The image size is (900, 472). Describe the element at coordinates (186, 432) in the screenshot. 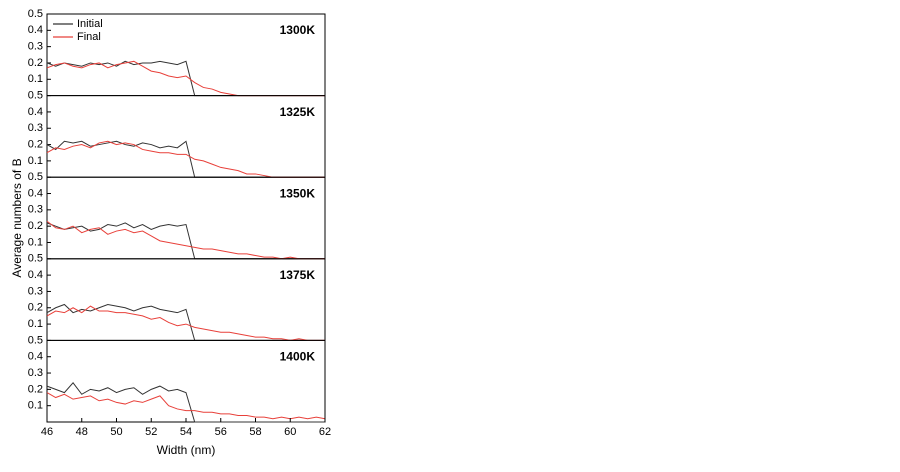

I see `x-tick-label: 54` at that location.